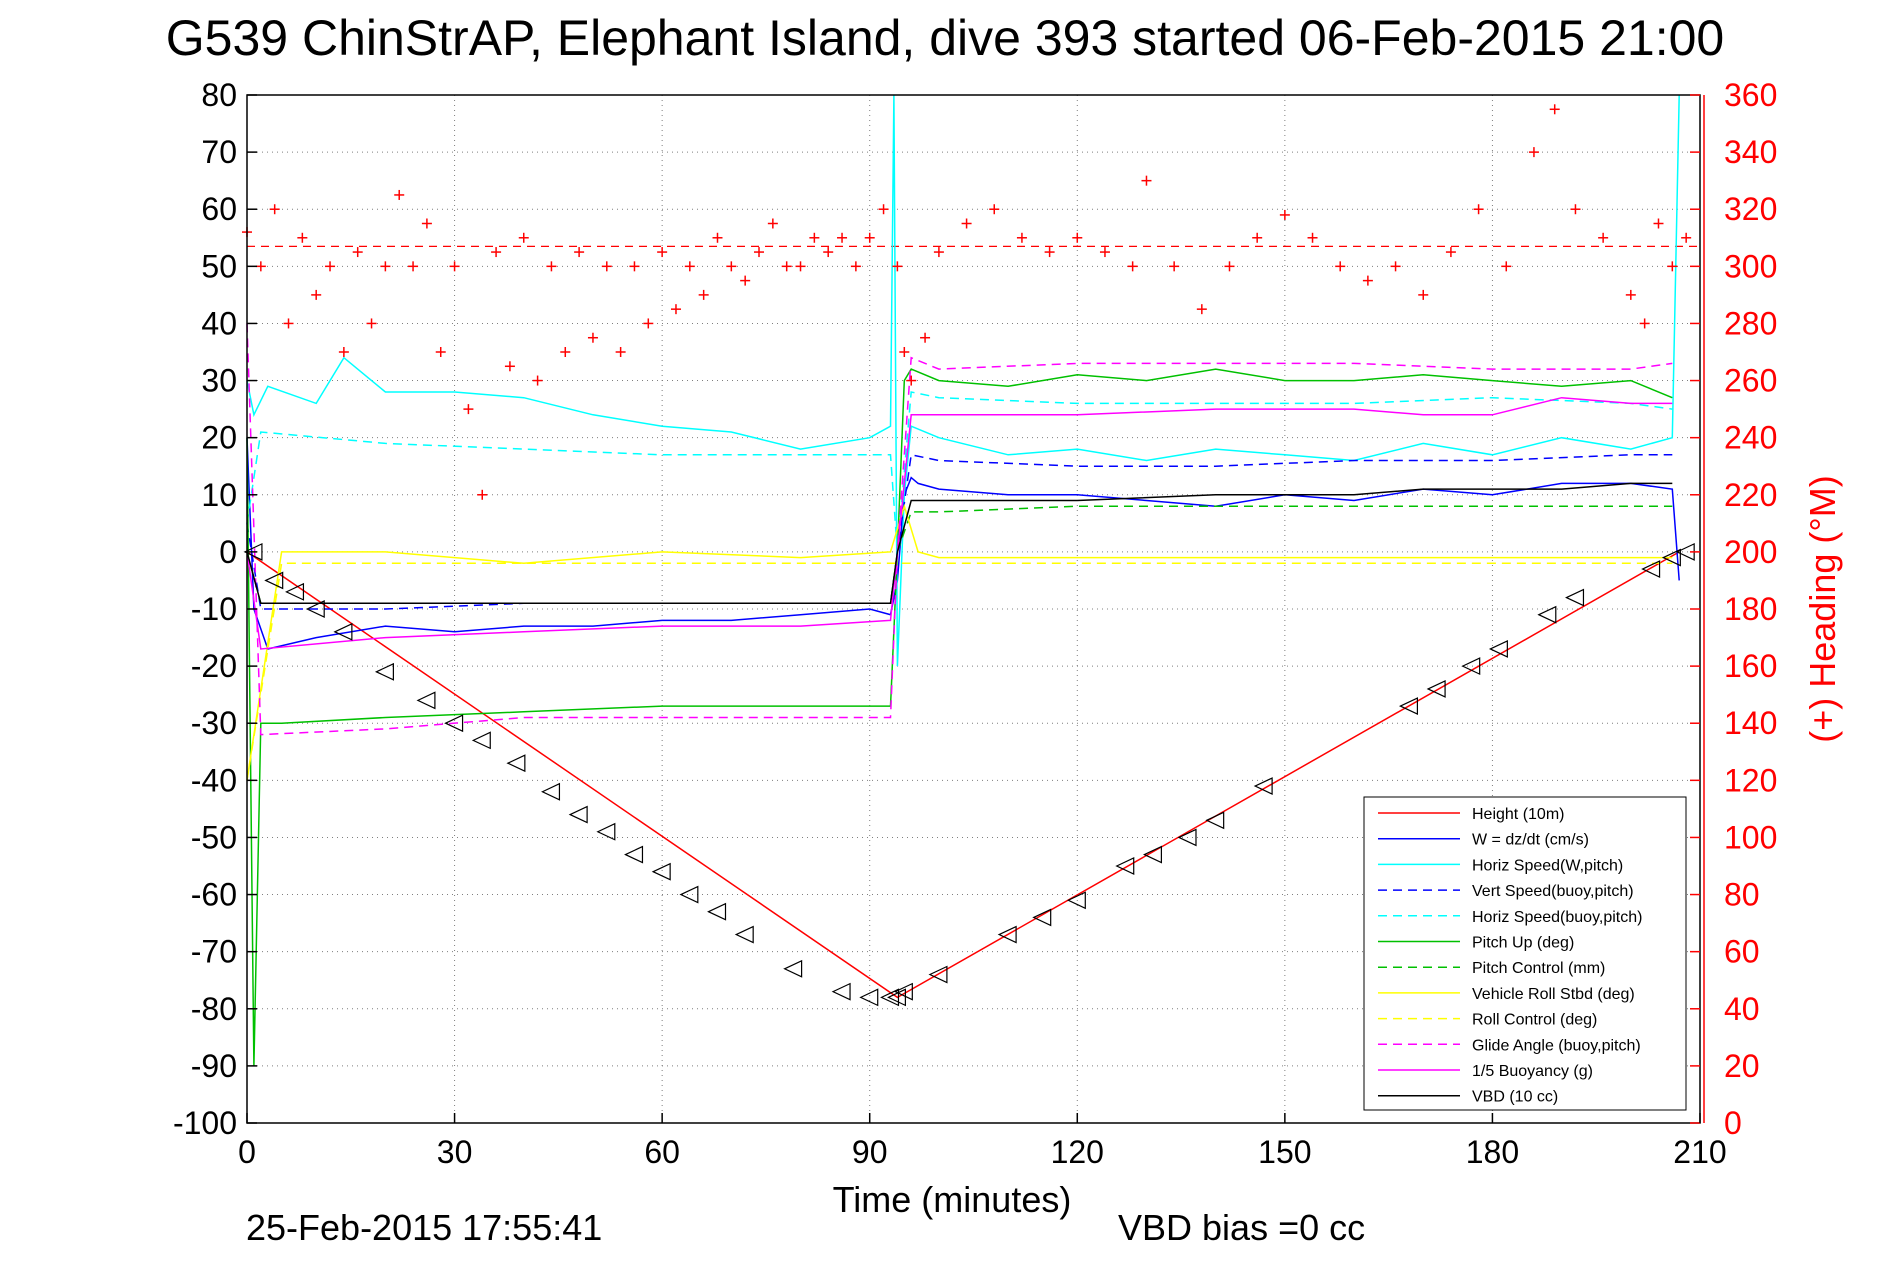  Describe the element at coordinates (1742, 952) in the screenshot. I see `y2-tick-label: 60` at that location.